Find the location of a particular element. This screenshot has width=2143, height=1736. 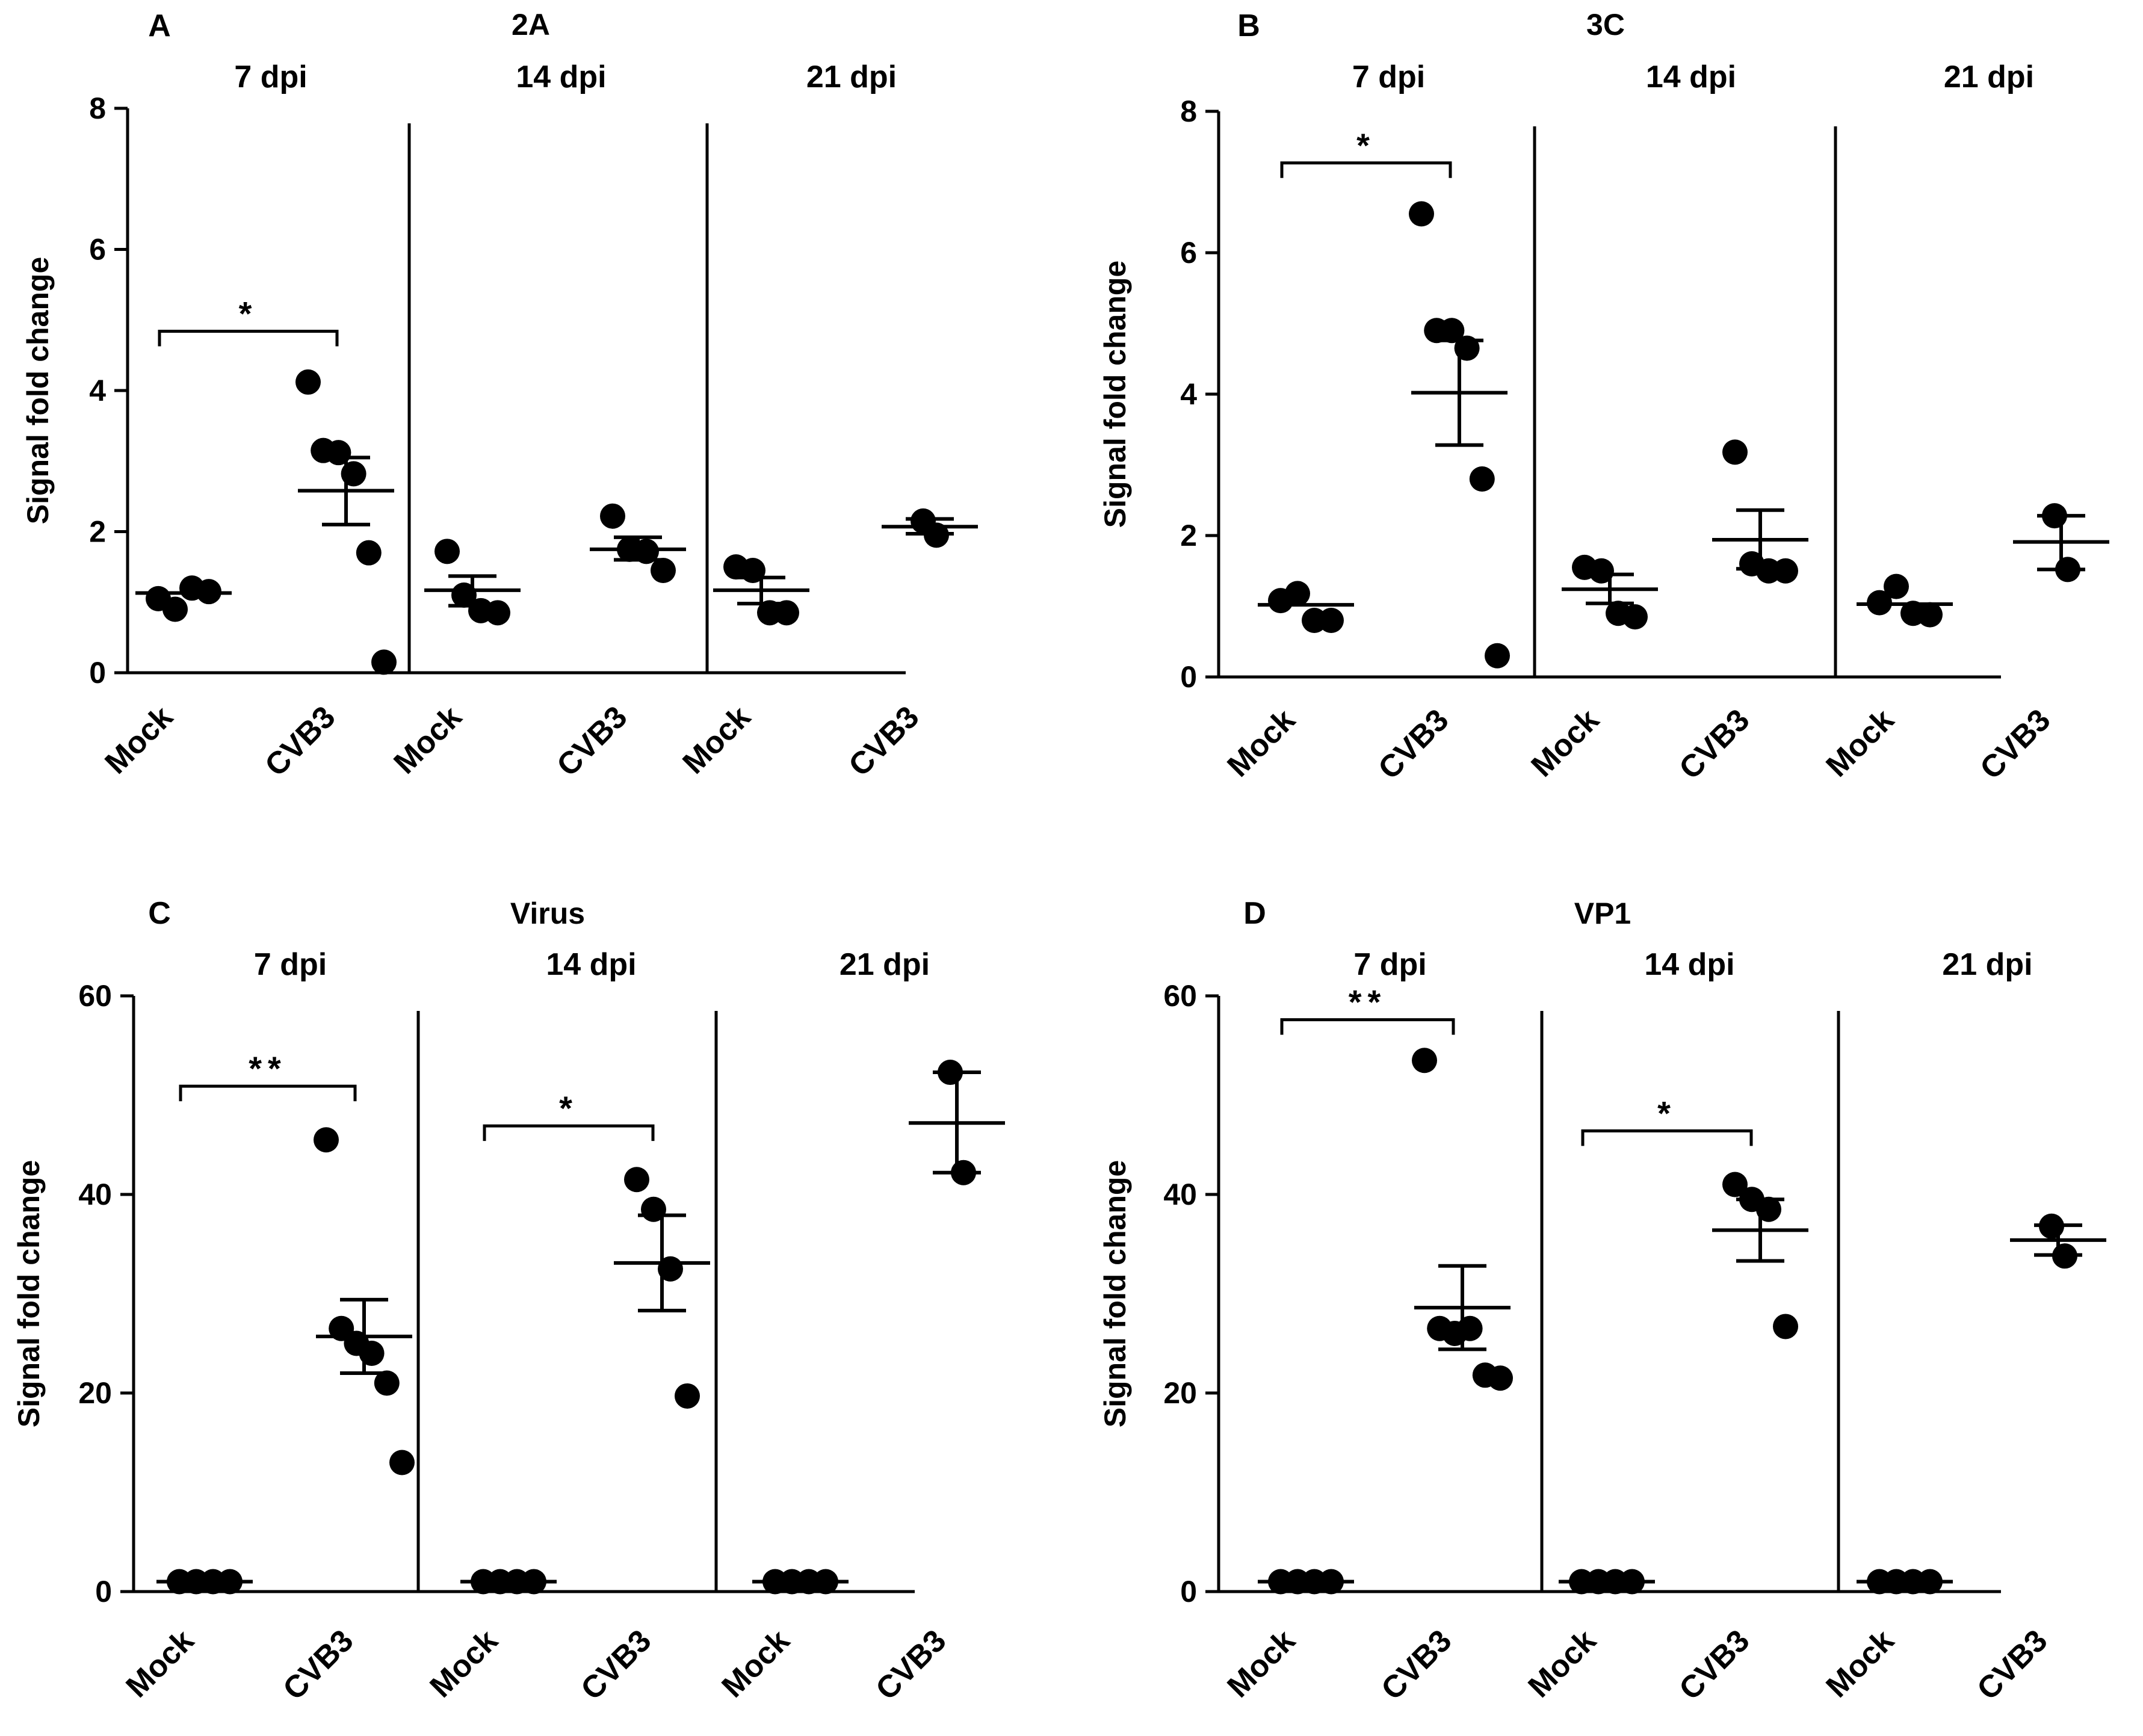

y-tick-label: 60 is located at coordinates (95, 996).